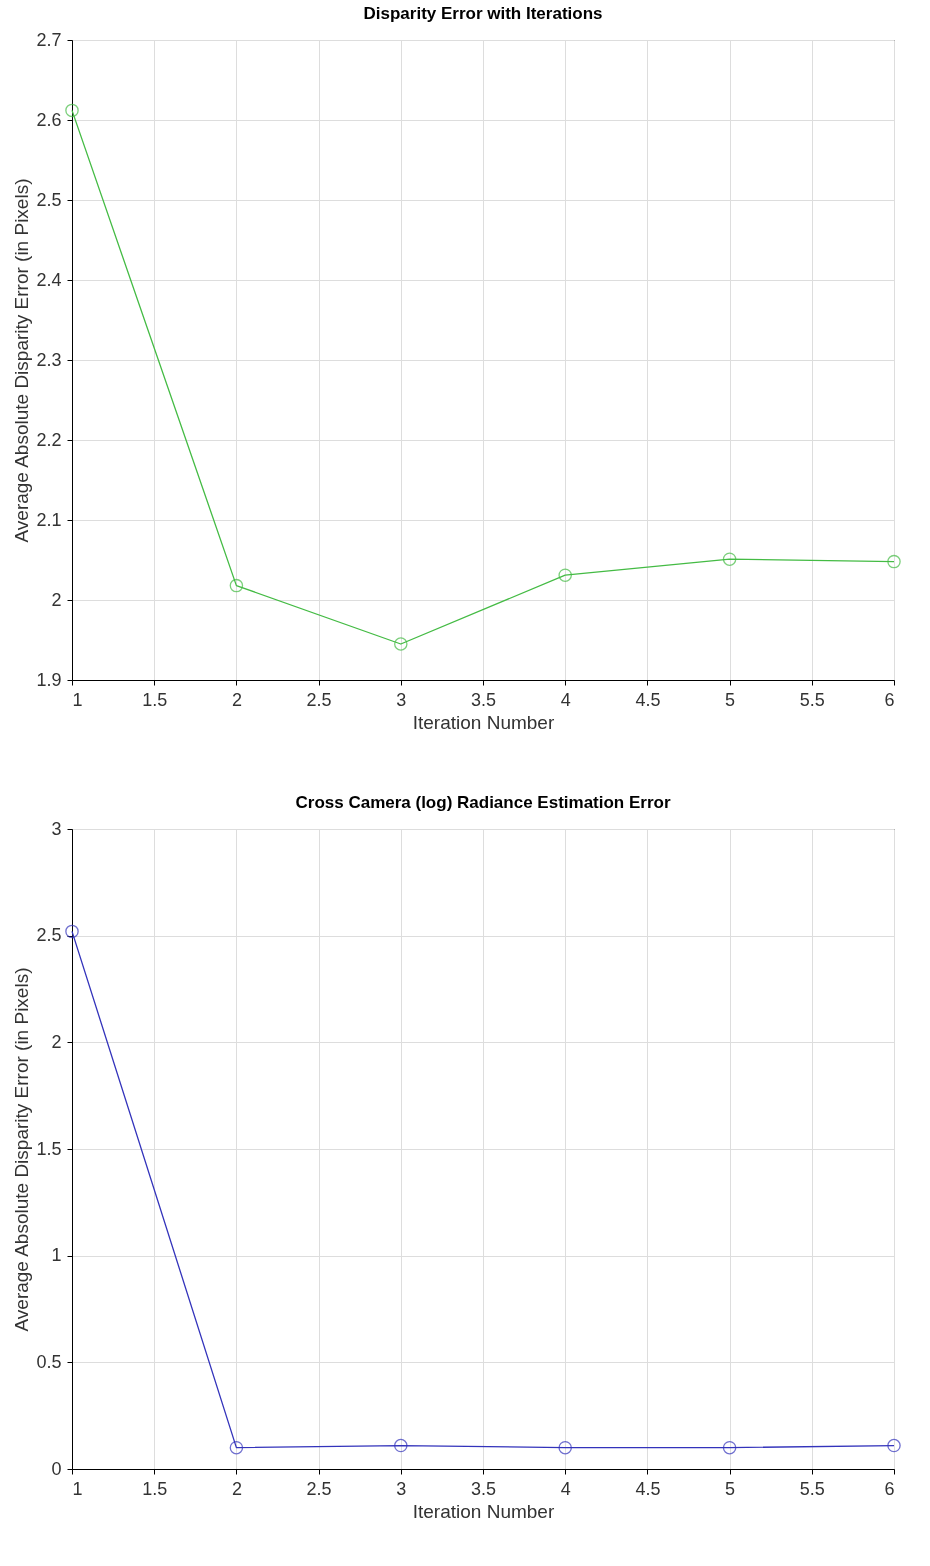 The width and height of the screenshot is (930, 1566). Describe the element at coordinates (49, 279) in the screenshot. I see `y-tick-label: 2.4` at that location.